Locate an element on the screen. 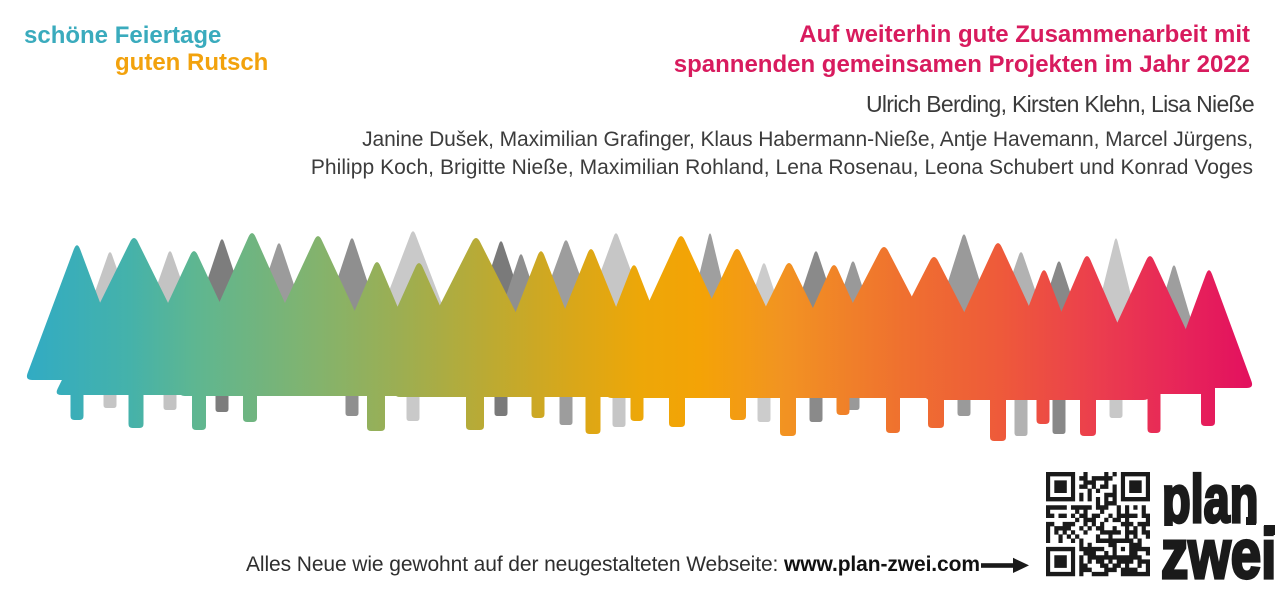  svg-text: plan is located at coordinates (1210, 500).